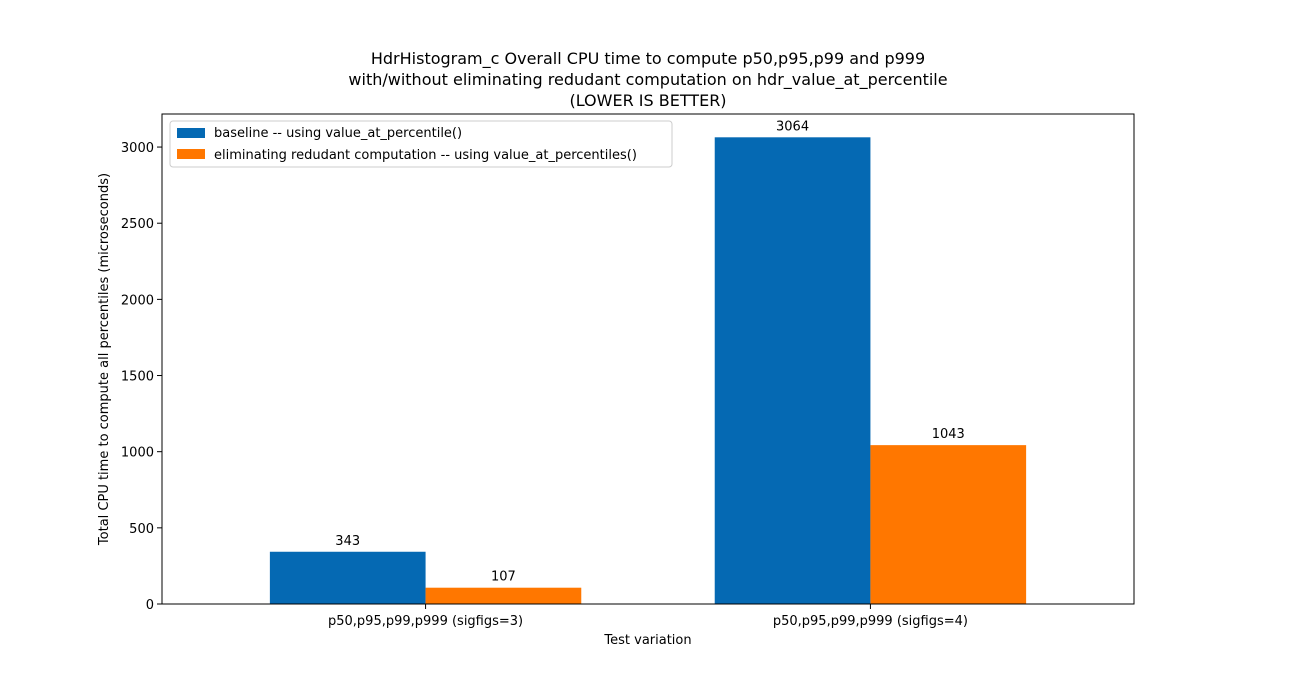 The width and height of the screenshot is (1297, 688). I want to click on data-label-eliminating-cat-2: 1043, so click(948, 434).